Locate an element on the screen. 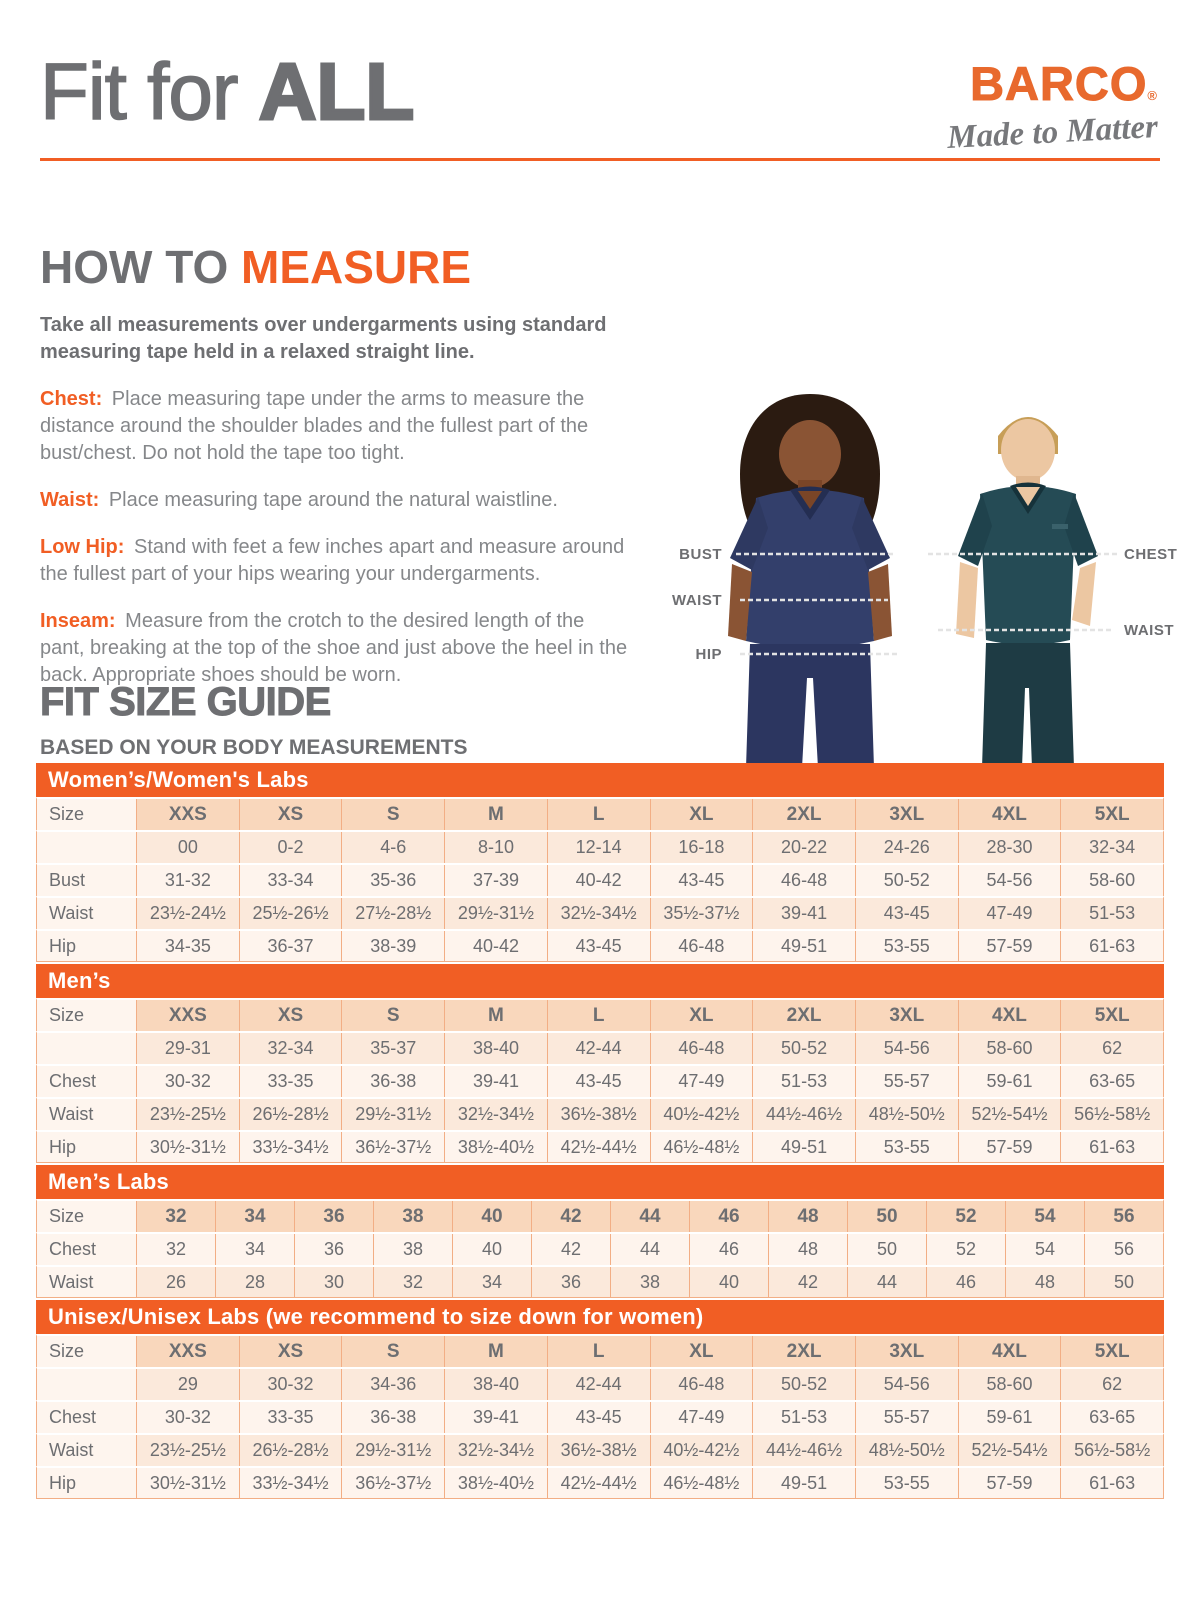 The height and width of the screenshot is (1600, 1200). page-title-regular: Fit for is located at coordinates (149, 91).